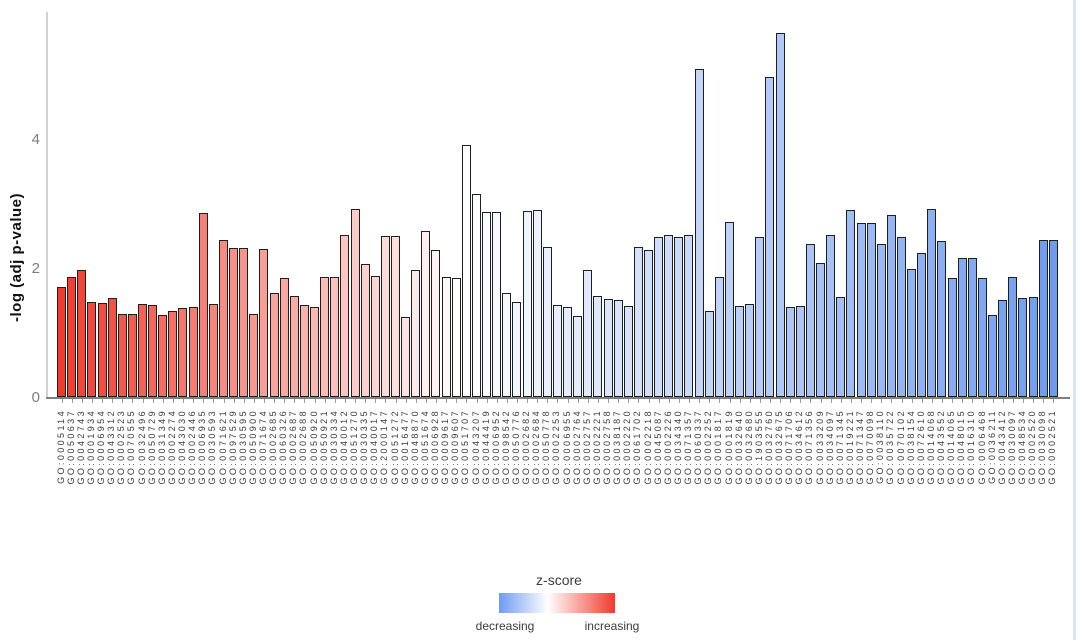  What do you see at coordinates (559, 580) in the screenshot?
I see `legend-title: z-score` at bounding box center [559, 580].